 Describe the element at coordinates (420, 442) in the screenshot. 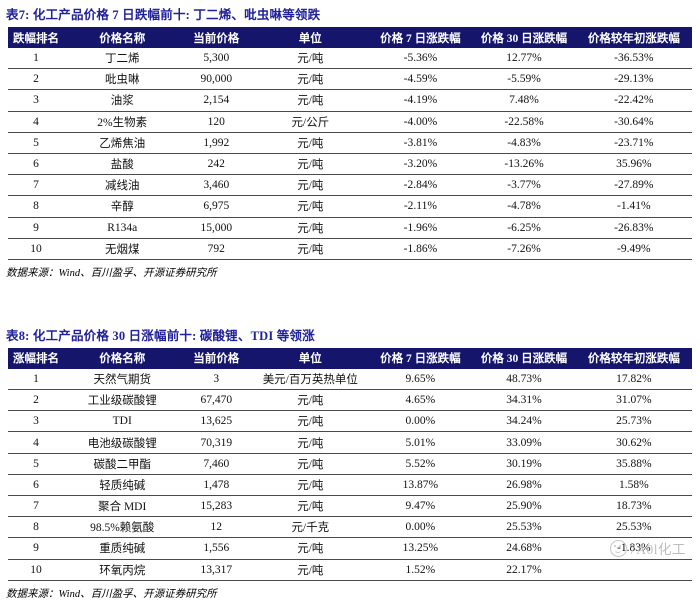

I see `table-cell: 5.01%` at that location.